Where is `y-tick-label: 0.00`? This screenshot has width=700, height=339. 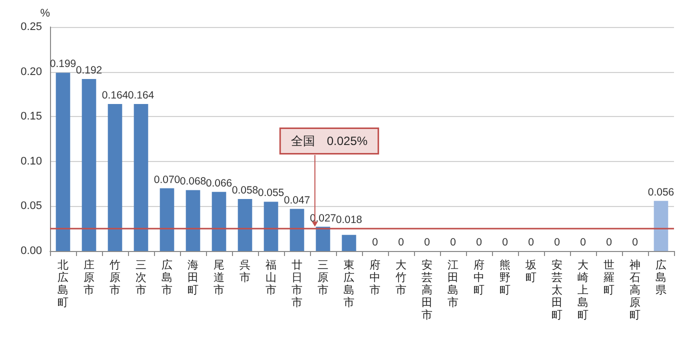
y-tick-label: 0.00 is located at coordinates (31, 251).